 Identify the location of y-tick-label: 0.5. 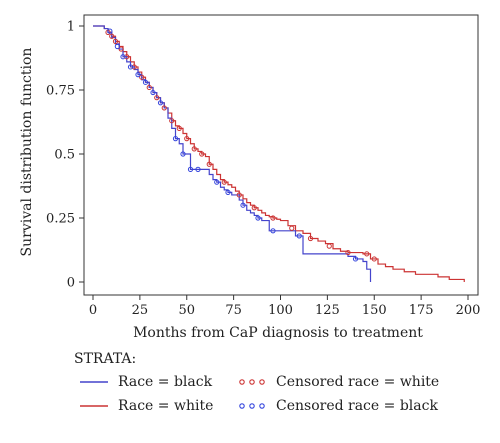
(64, 155).